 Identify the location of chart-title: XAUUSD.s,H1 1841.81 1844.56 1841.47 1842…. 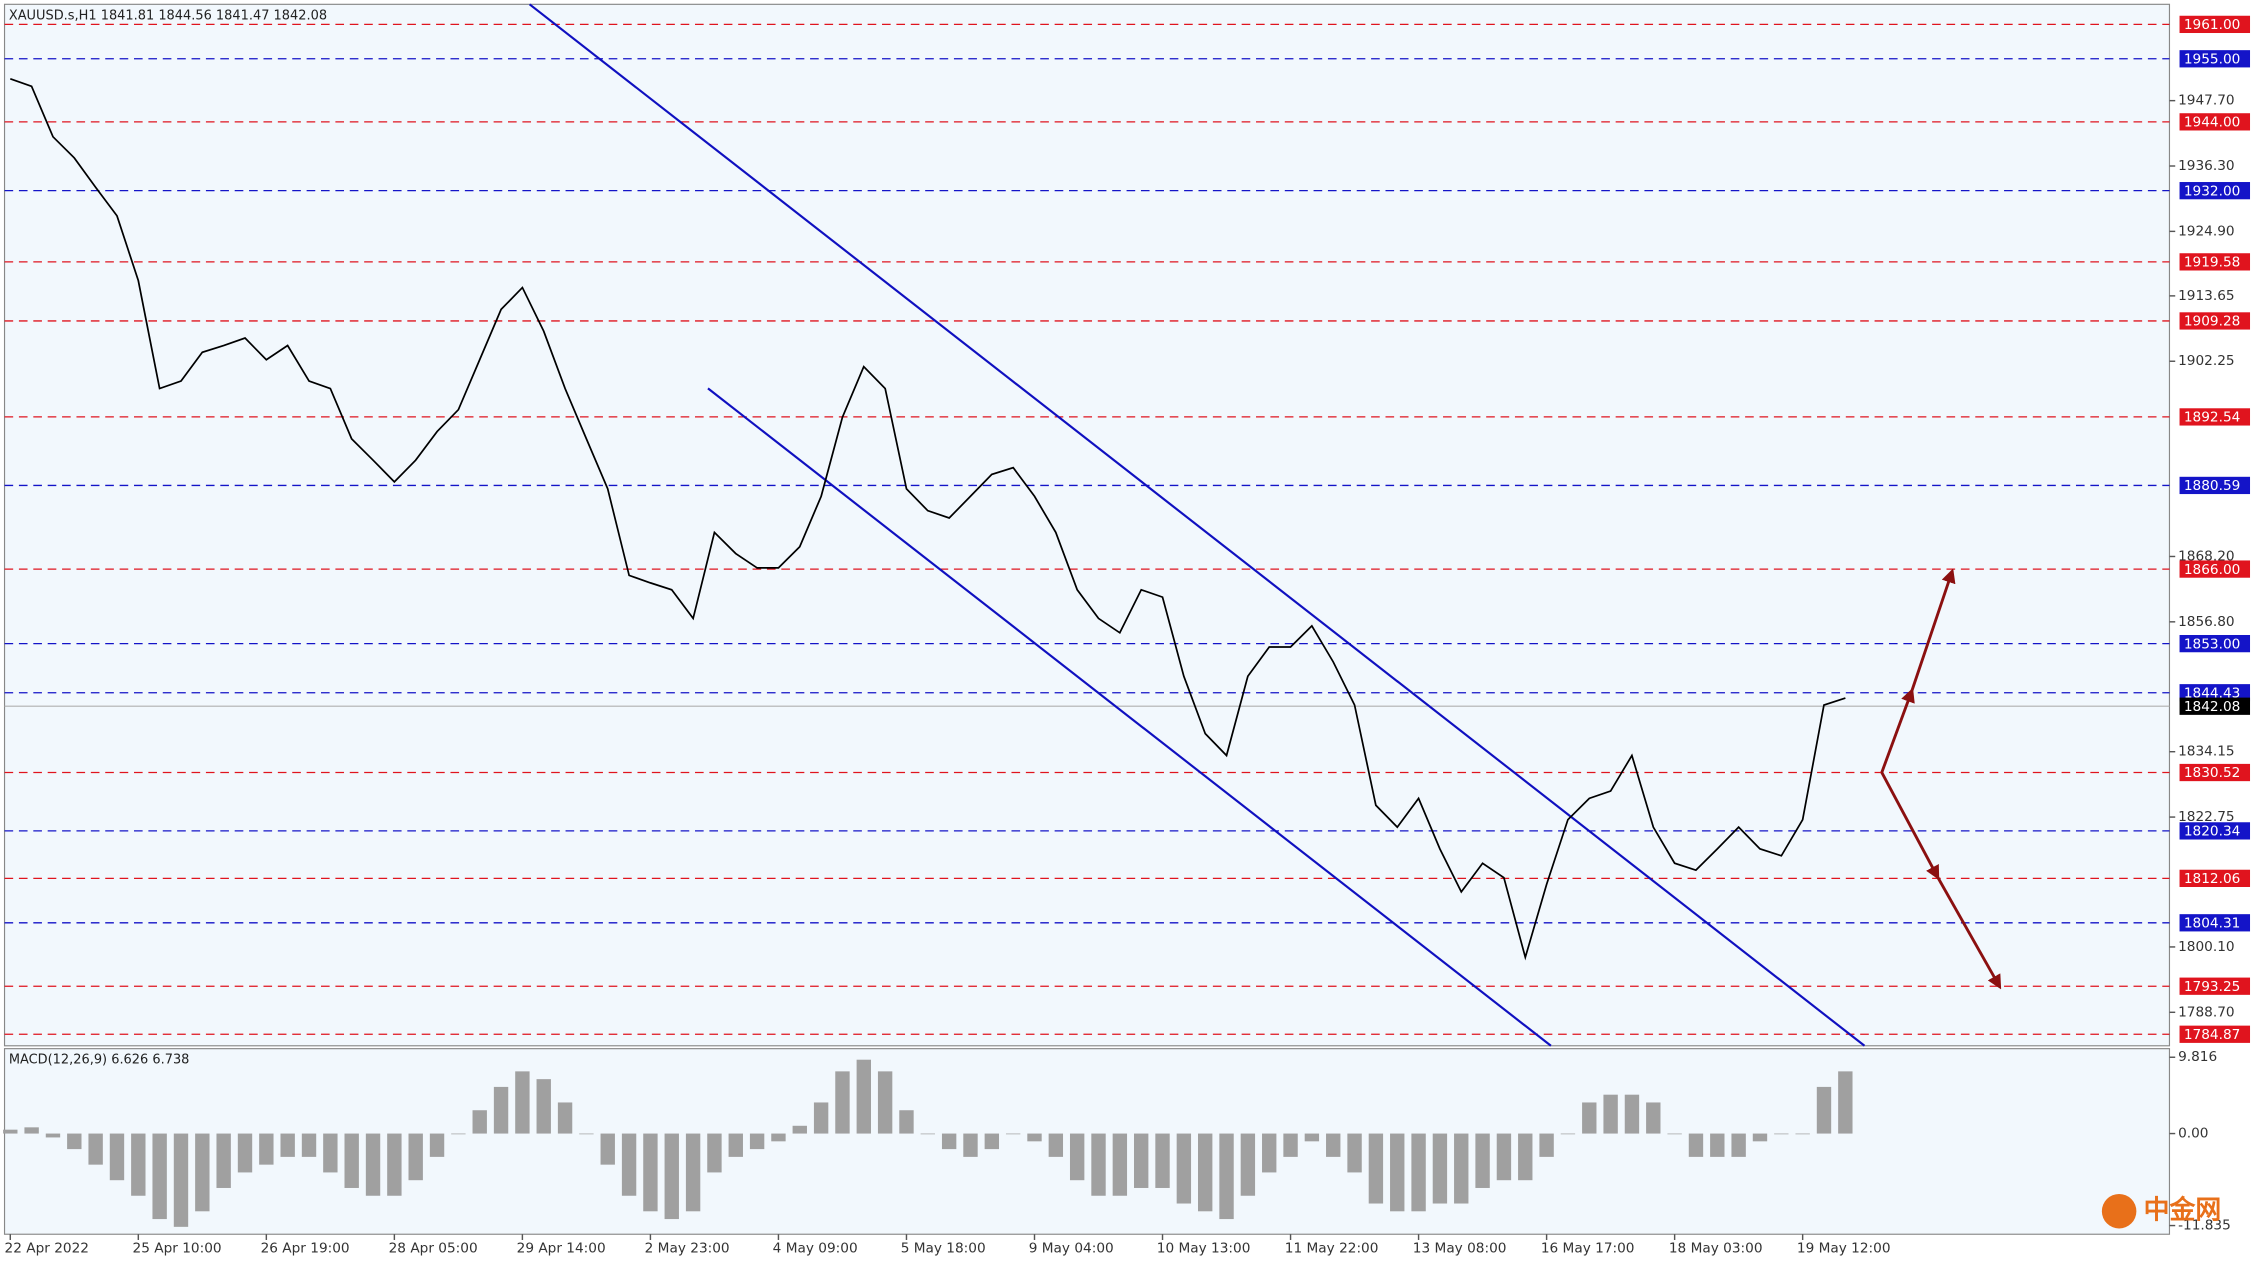
(168, 15).